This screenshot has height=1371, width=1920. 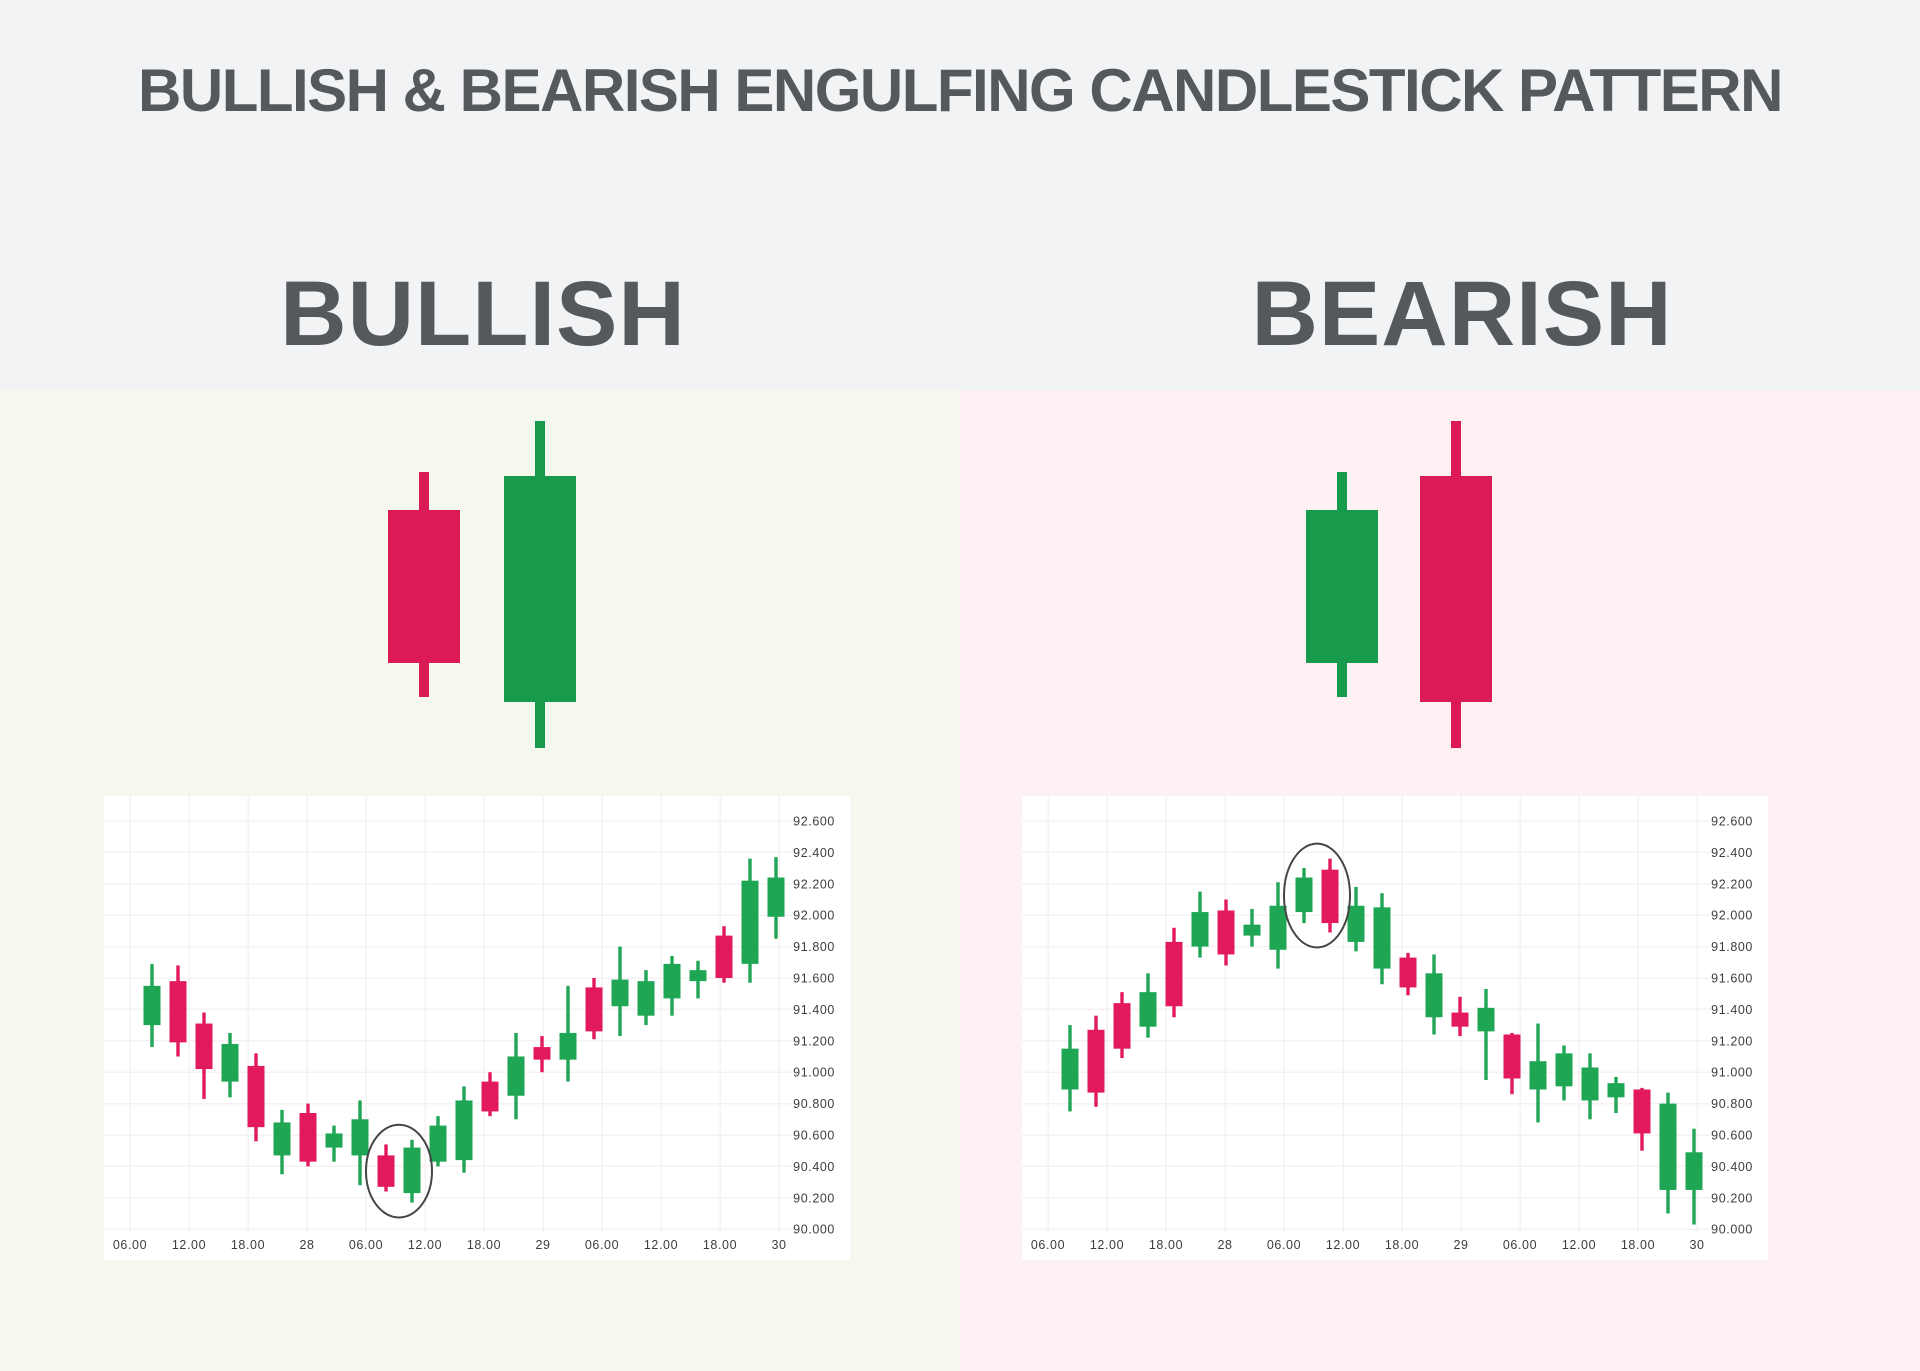 I want to click on y-axis-tick-label: 92.000, so click(x=814, y=916).